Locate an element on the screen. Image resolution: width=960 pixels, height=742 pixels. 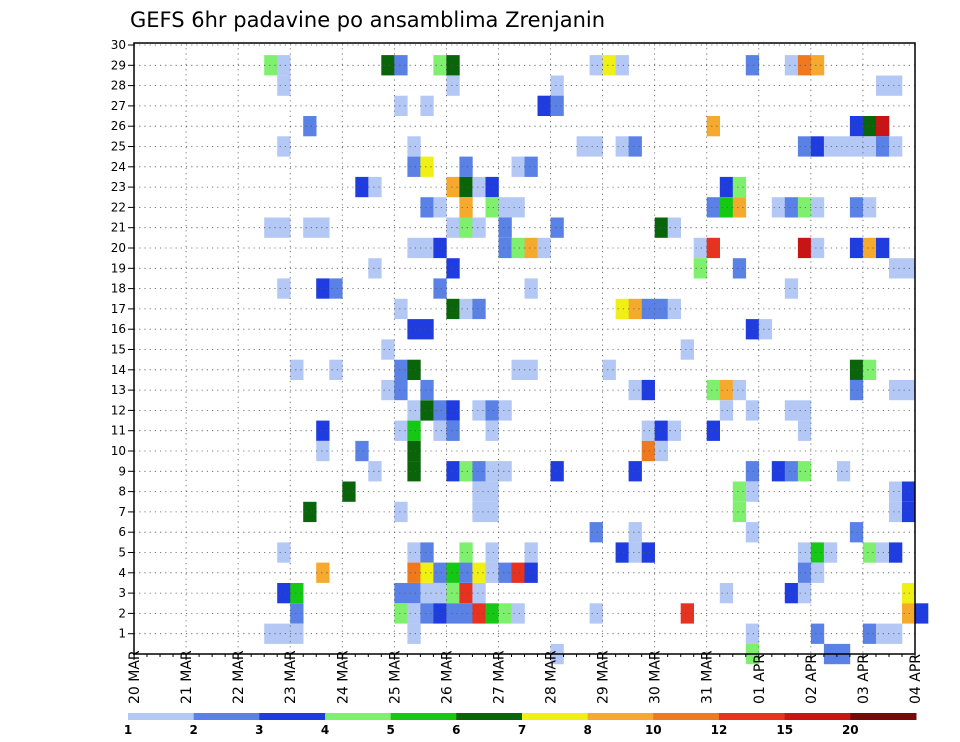
y-tick-label: 5 is located at coordinates (122, 553).